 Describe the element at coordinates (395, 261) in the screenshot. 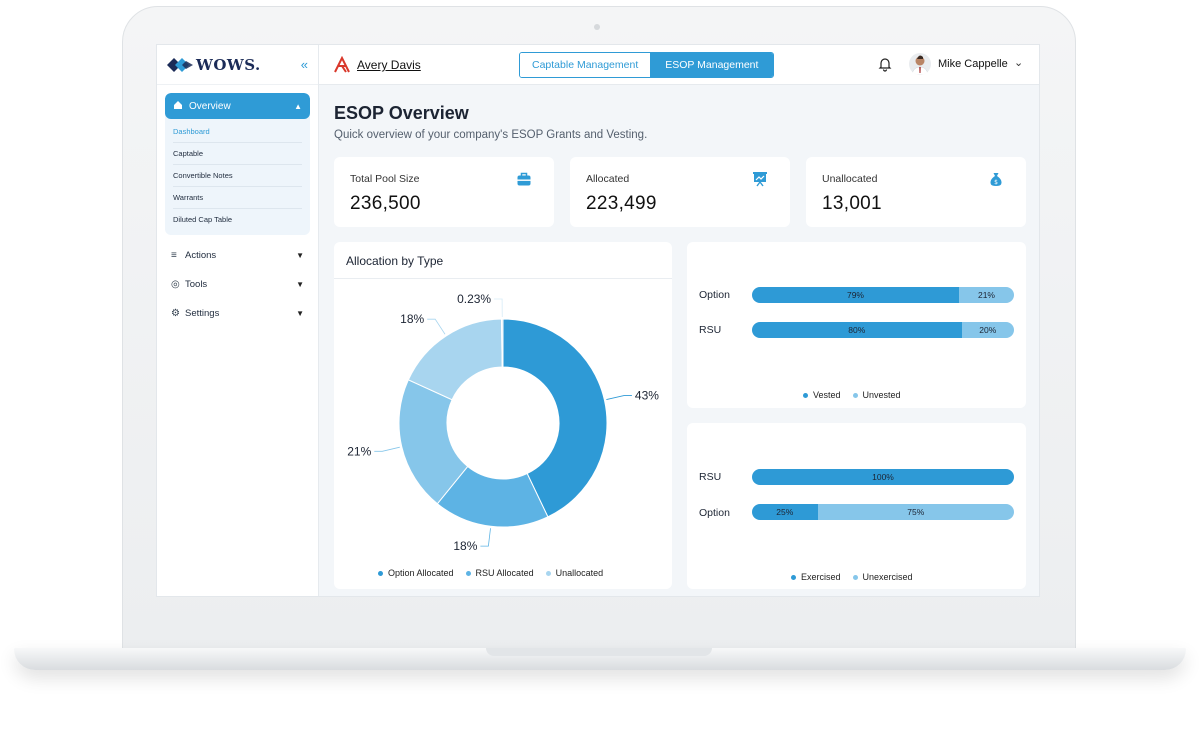

I see `panel-title: Allocation by Type` at that location.